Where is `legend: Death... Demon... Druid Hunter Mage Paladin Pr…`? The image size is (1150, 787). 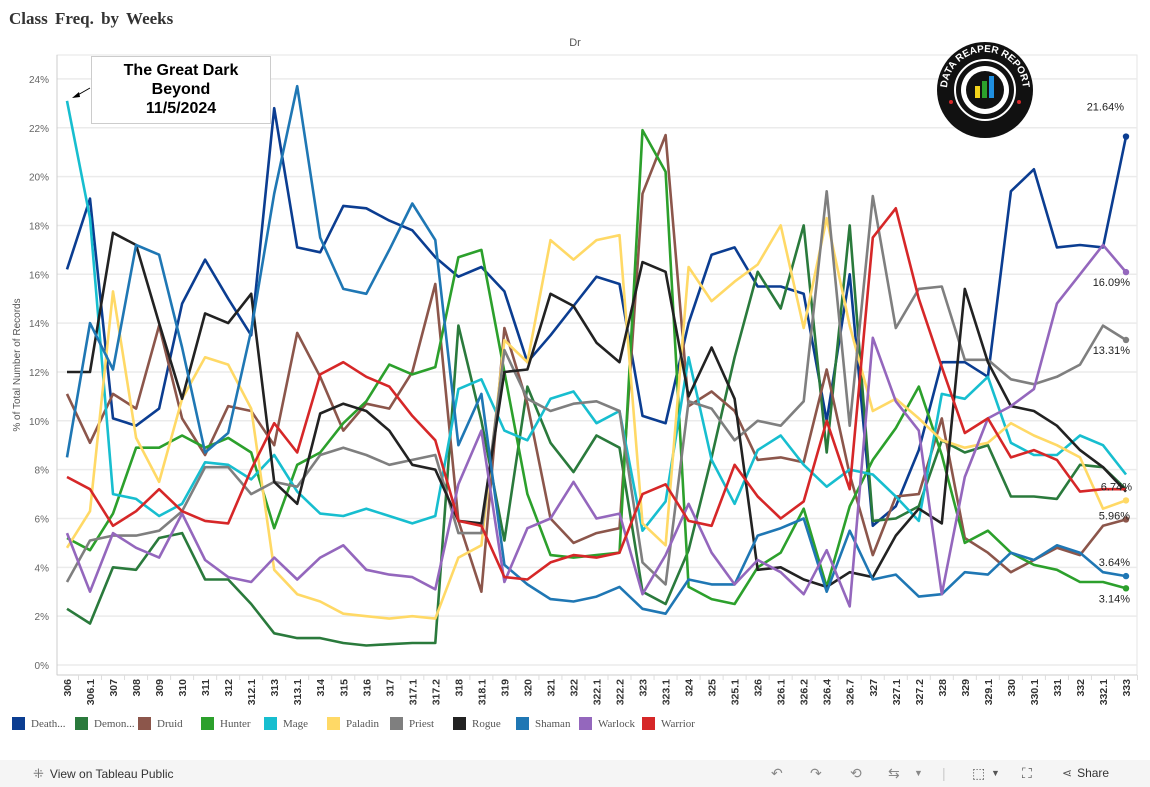
legend: Death... Demon... Druid Hunter Mage Paladin Pr… is located at coordinates (358, 723).